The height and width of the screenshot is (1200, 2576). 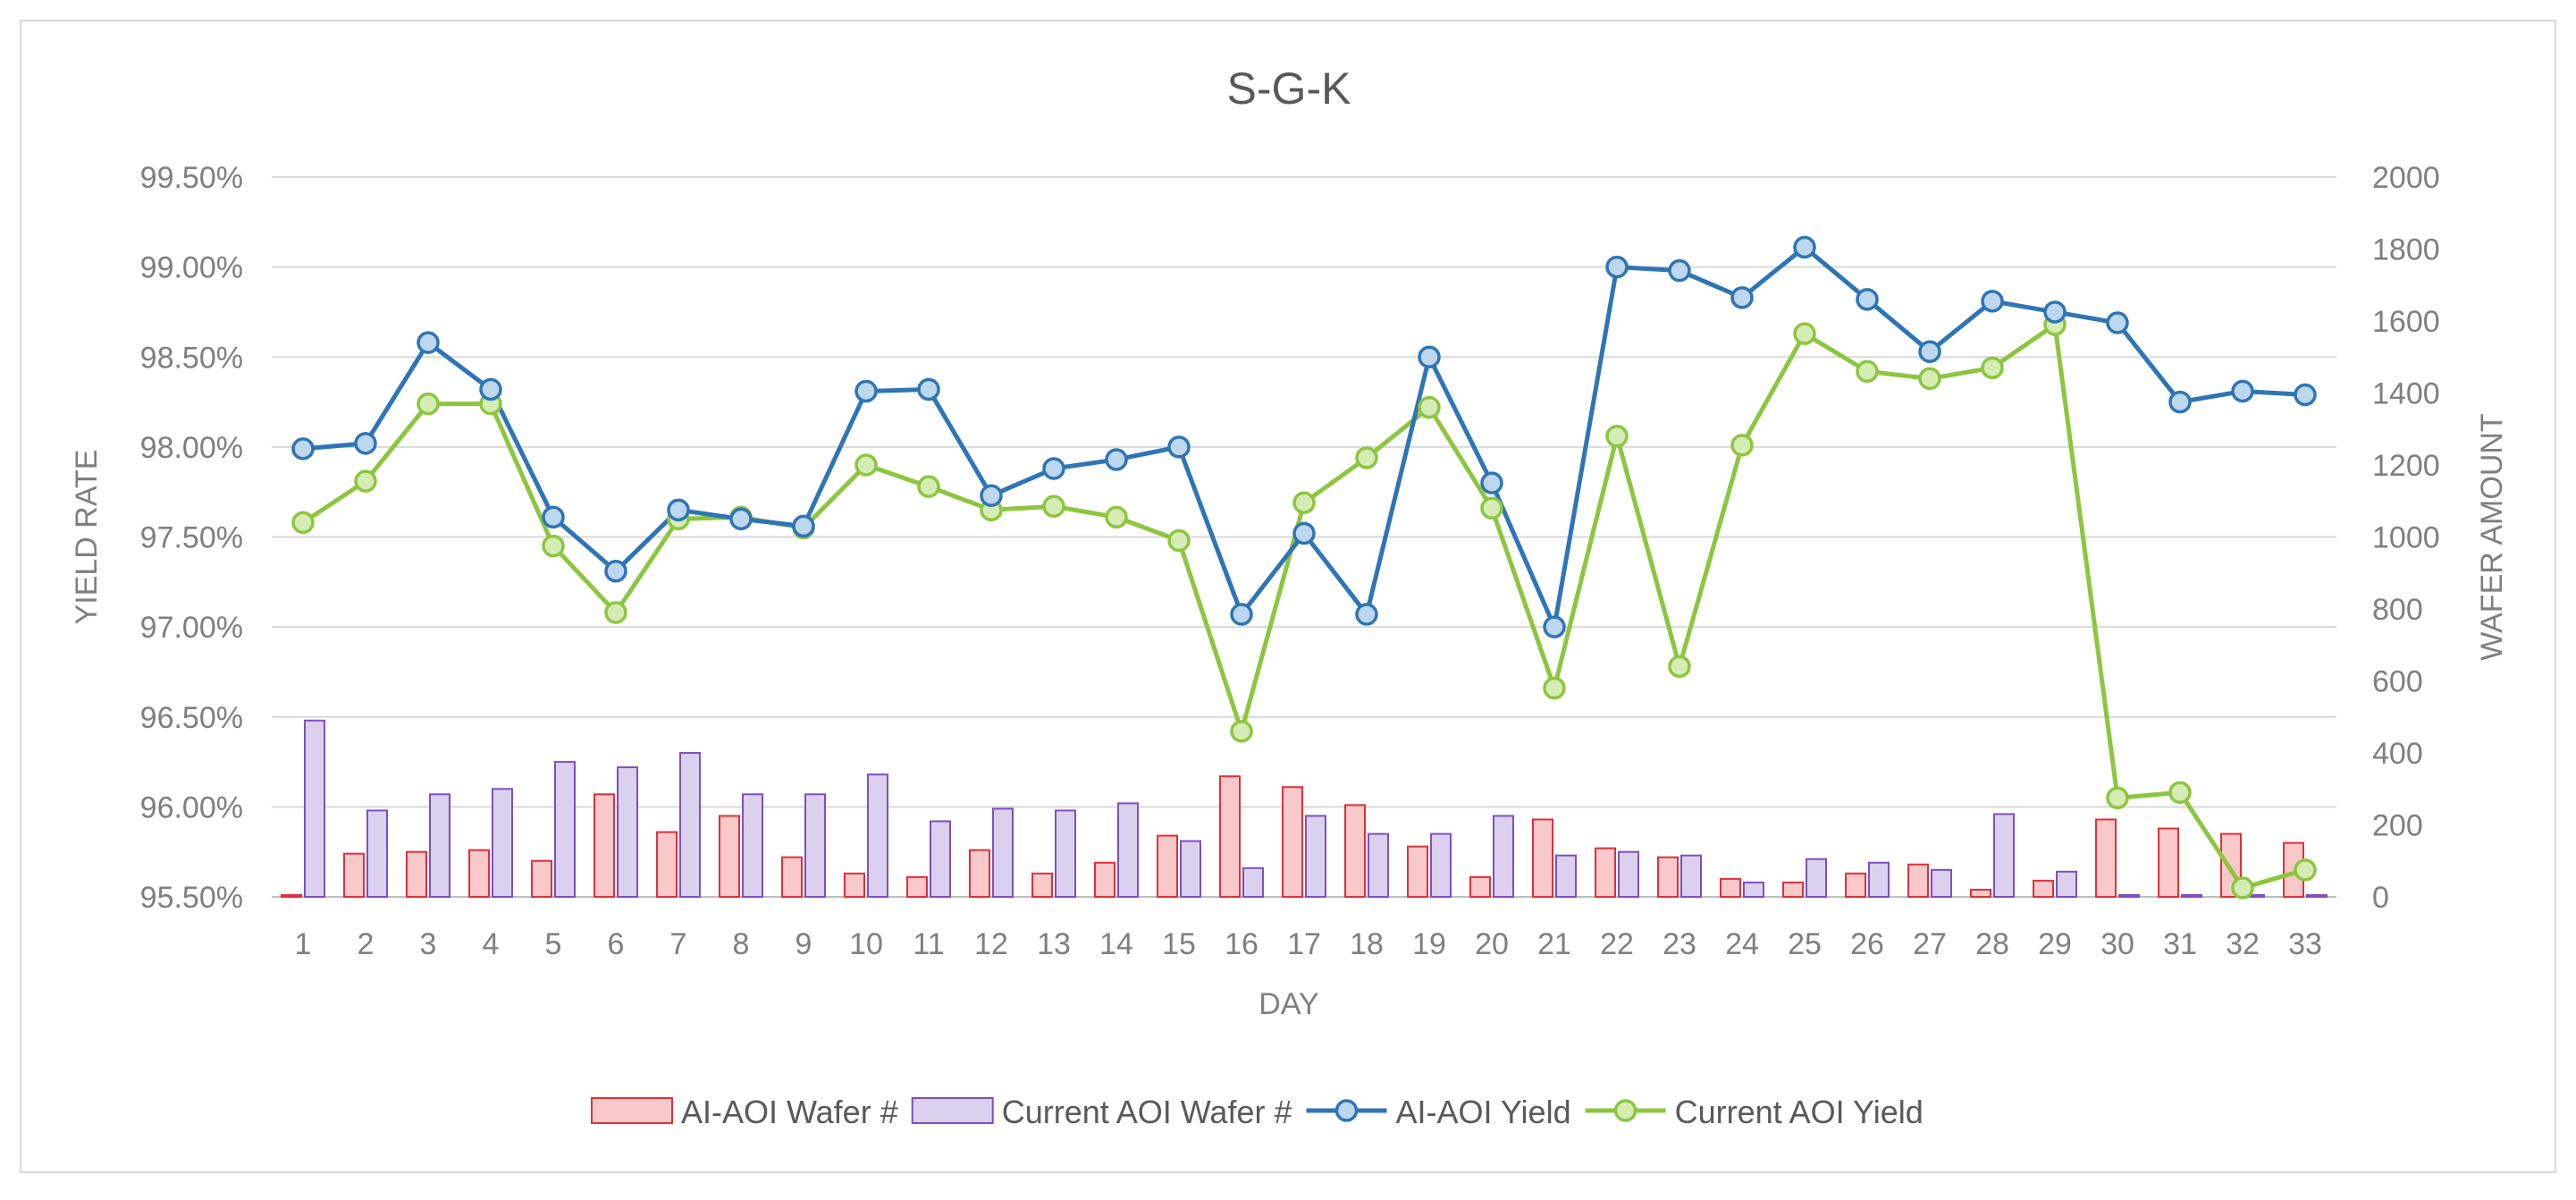 I want to click on x-tick-label: 20, so click(x=1492, y=944).